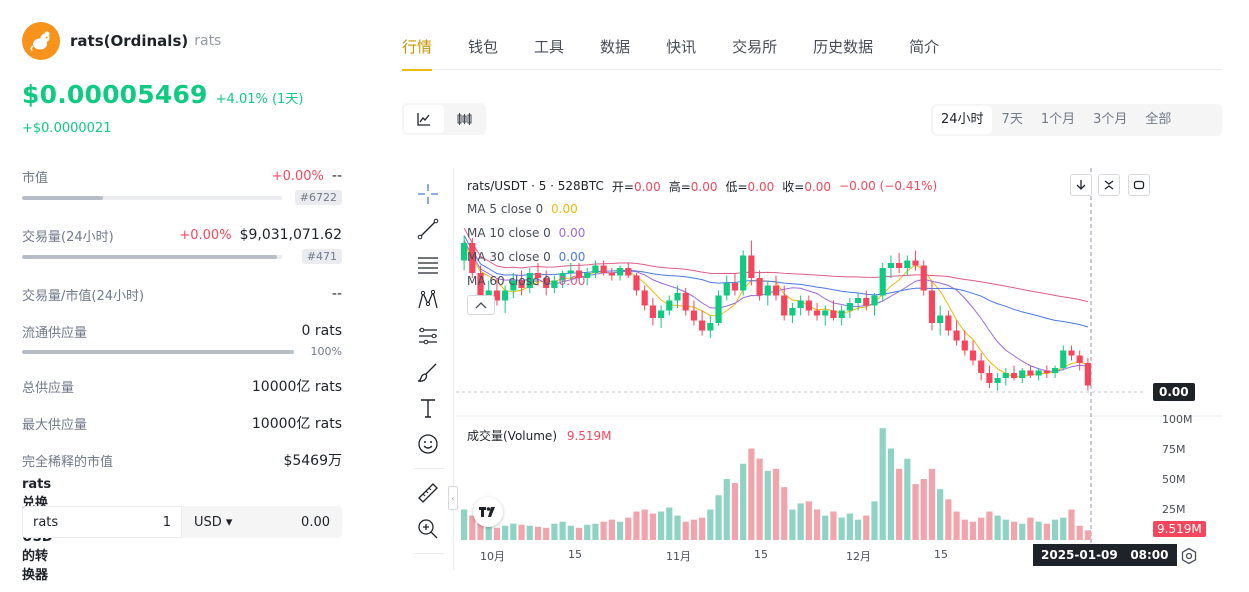  What do you see at coordinates (589, 436) in the screenshot?
I see `volume-value: 9.519M` at bounding box center [589, 436].